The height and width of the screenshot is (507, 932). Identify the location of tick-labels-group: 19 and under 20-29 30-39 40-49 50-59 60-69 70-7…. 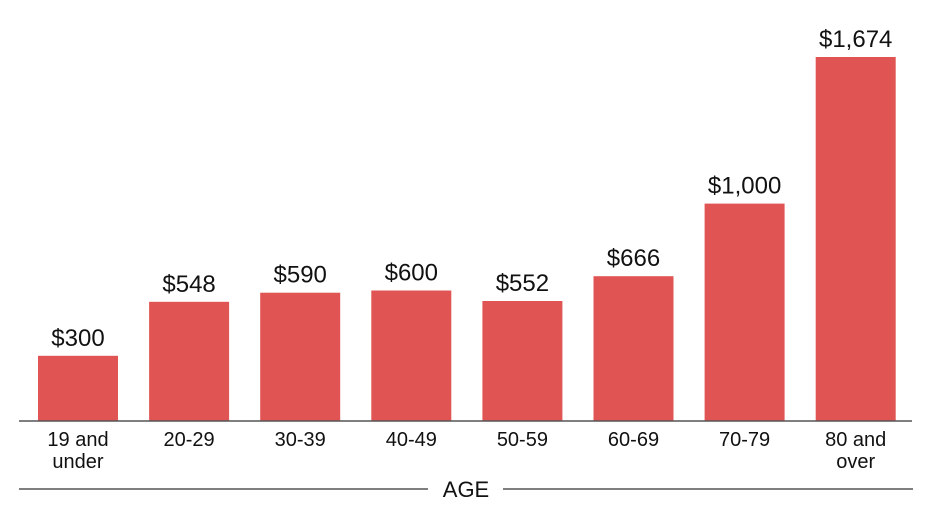
(466, 451).